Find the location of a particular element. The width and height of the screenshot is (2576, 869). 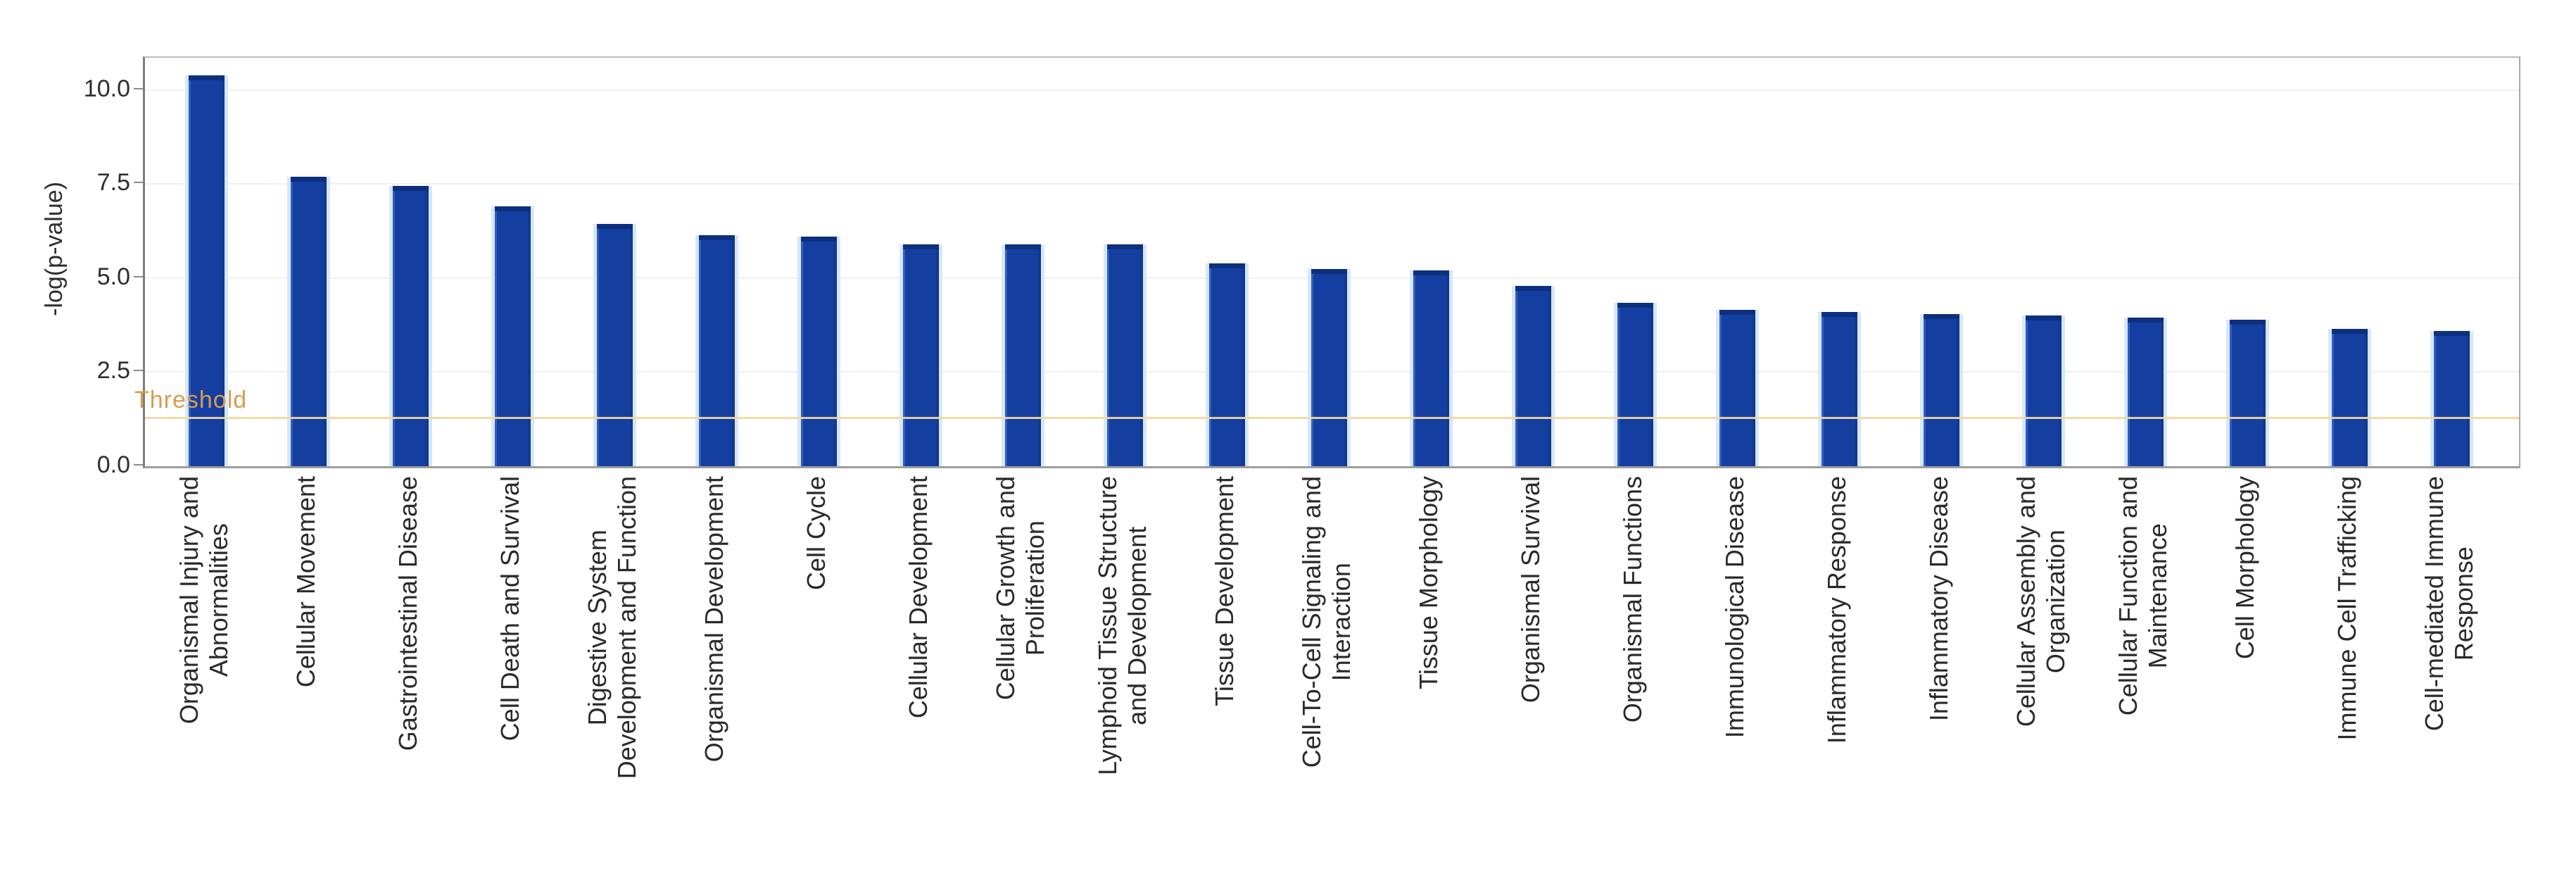

y-tick-label: 7.5 is located at coordinates (113, 182).